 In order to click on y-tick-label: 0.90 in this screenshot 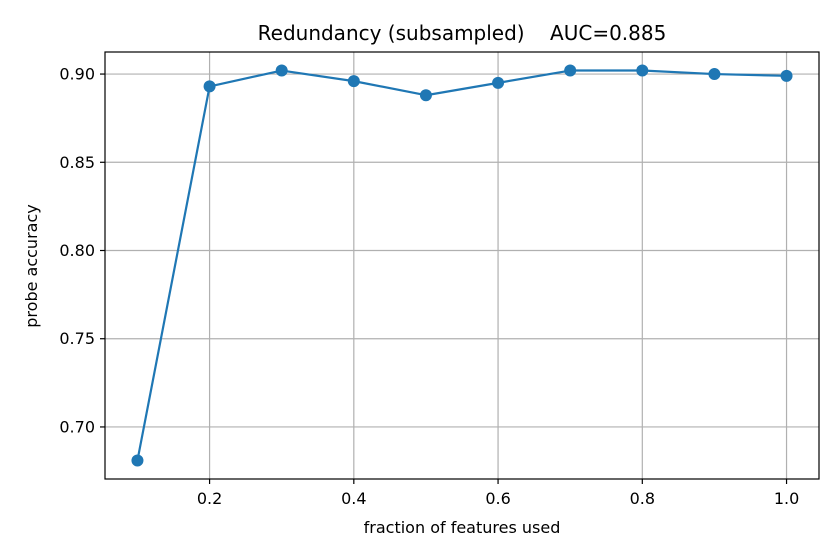, I will do `click(77, 74)`.